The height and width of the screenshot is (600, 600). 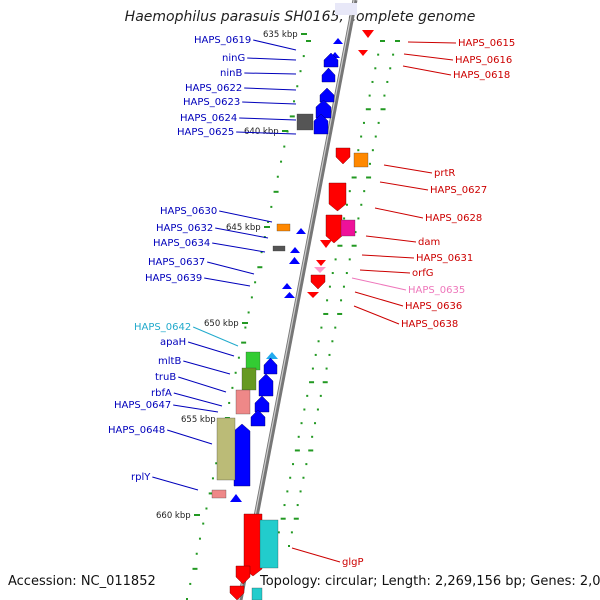 What do you see at coordinates (429, 324) in the screenshot?
I see `gene-label-right: HAPS_0638` at bounding box center [429, 324].